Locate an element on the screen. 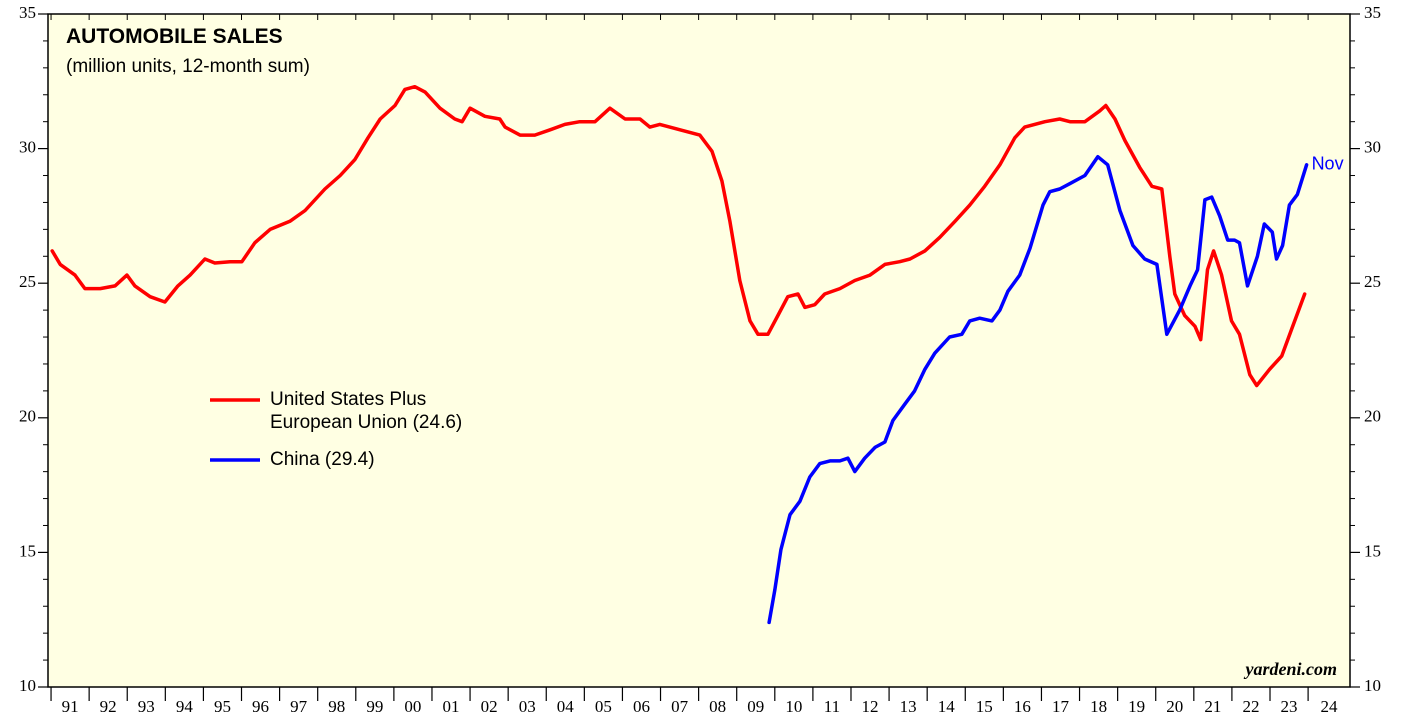 Image resolution: width=1408 pixels, height=719 pixels. x-tick-label: 03 is located at coordinates (527, 706).